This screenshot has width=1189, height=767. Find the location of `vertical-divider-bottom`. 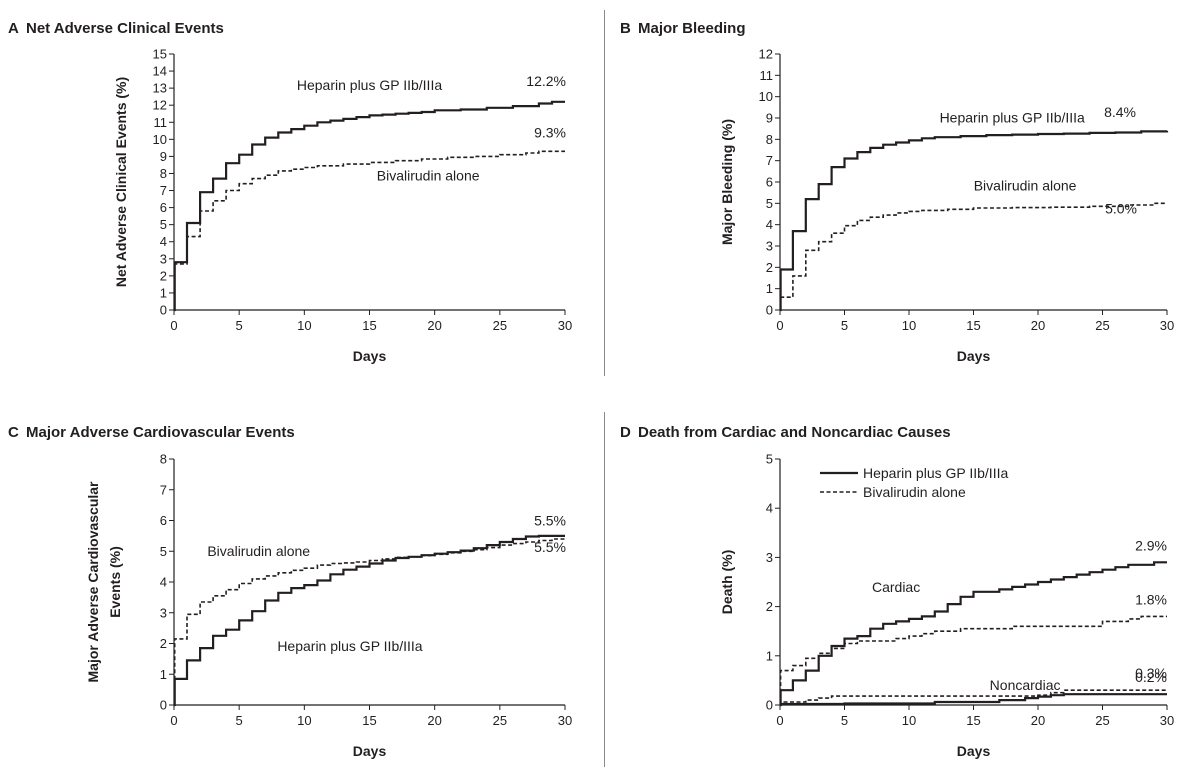

vertical-divider-bottom is located at coordinates (604, 589).